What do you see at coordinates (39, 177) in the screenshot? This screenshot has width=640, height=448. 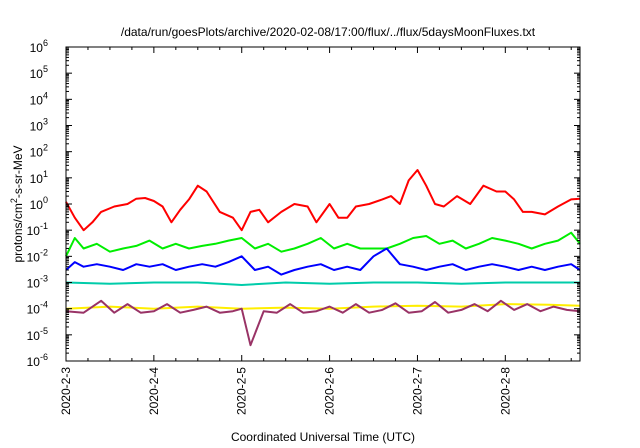 I see `y-tick-label: 10¹` at bounding box center [39, 177].